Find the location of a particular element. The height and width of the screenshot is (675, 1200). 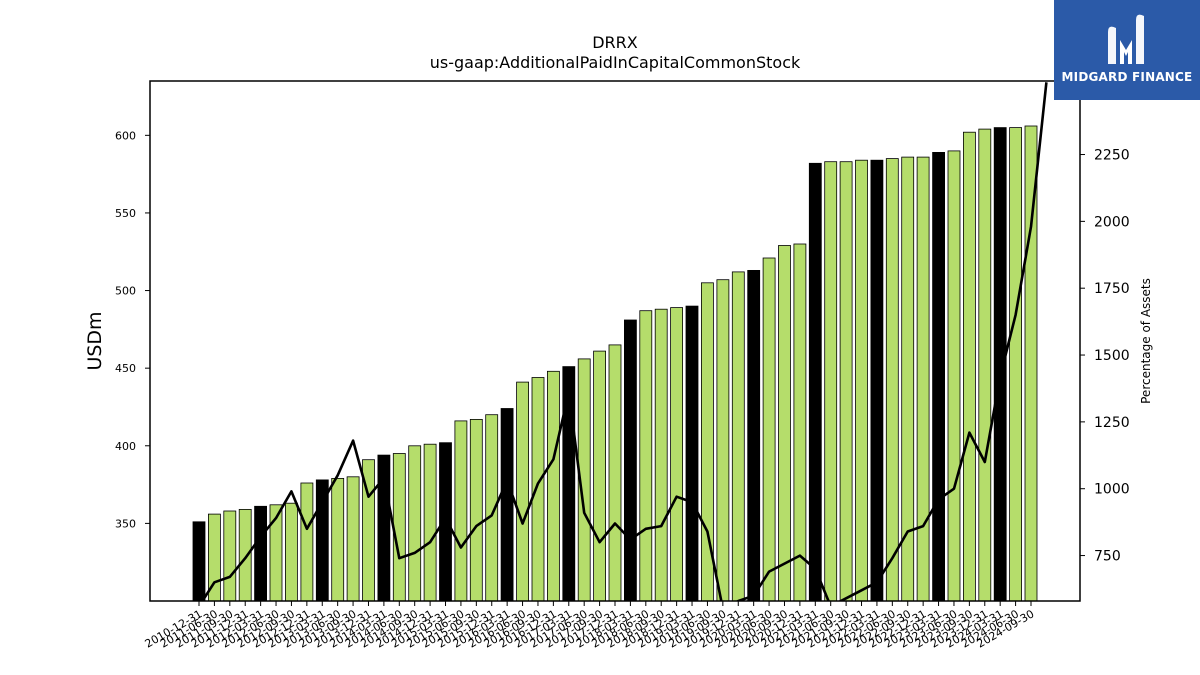

y2-tick-label: 1000 is located at coordinates (1112, 490).